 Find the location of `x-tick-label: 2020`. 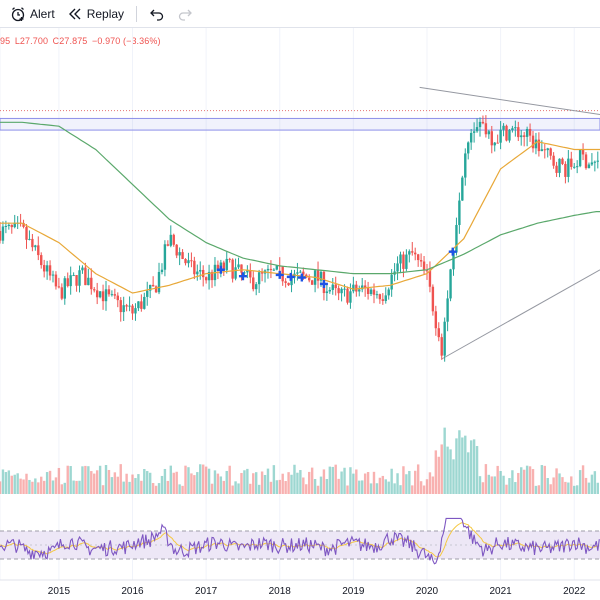

x-tick-label: 2020 is located at coordinates (427, 591).